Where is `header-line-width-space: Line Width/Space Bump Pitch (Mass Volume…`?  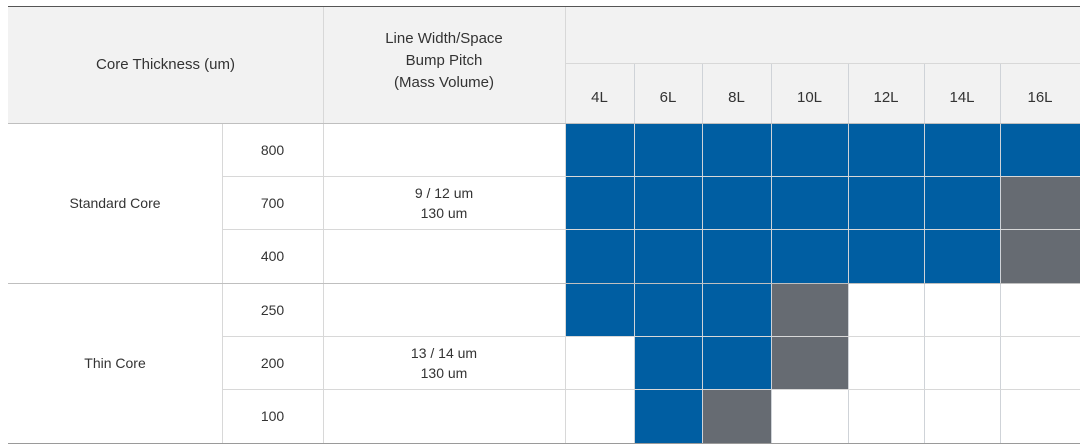
header-line-width-space: Line Width/Space Bump Pitch (Mass Volume… is located at coordinates (444, 65).